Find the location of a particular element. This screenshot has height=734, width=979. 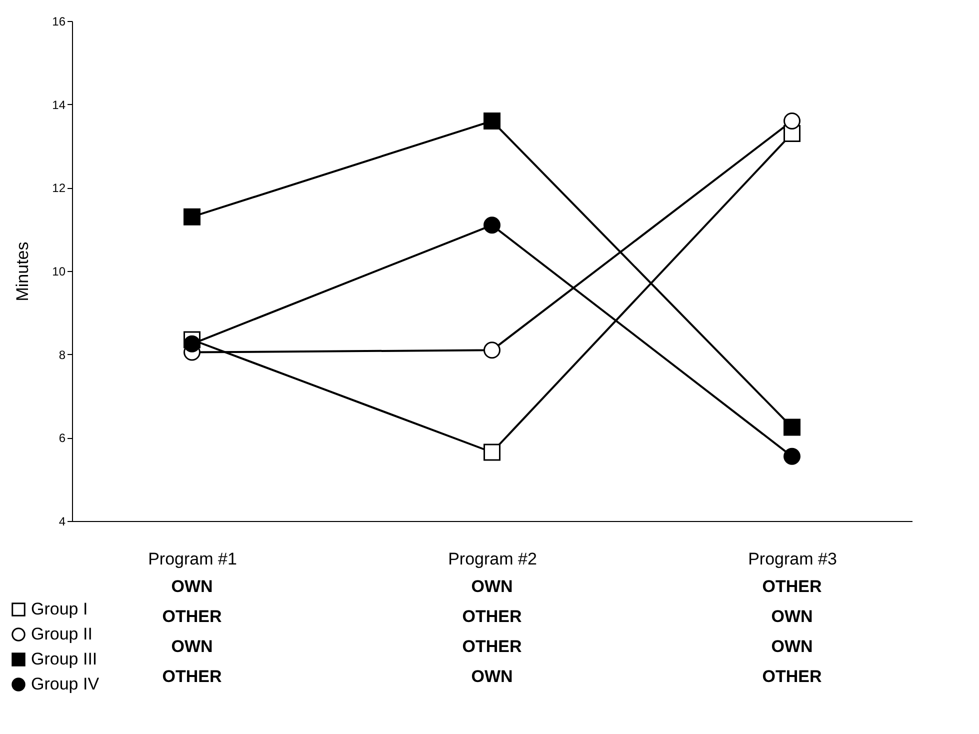

x-tick-label: Program #3 is located at coordinates (792, 559).